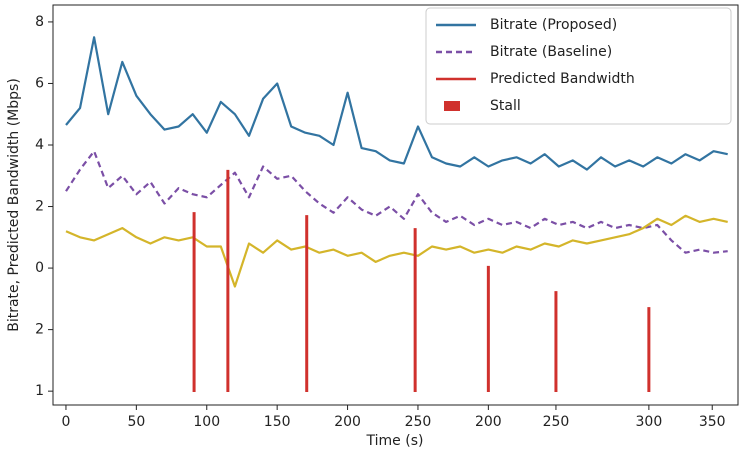 The height and width of the screenshot is (457, 747). I want to click on y-tick-label: 1, so click(39, 391).